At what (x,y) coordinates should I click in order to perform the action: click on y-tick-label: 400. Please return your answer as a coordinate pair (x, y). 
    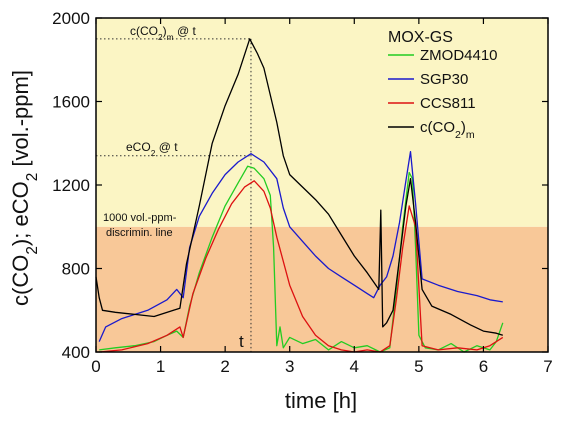
    Looking at the image, I should click on (76, 352).